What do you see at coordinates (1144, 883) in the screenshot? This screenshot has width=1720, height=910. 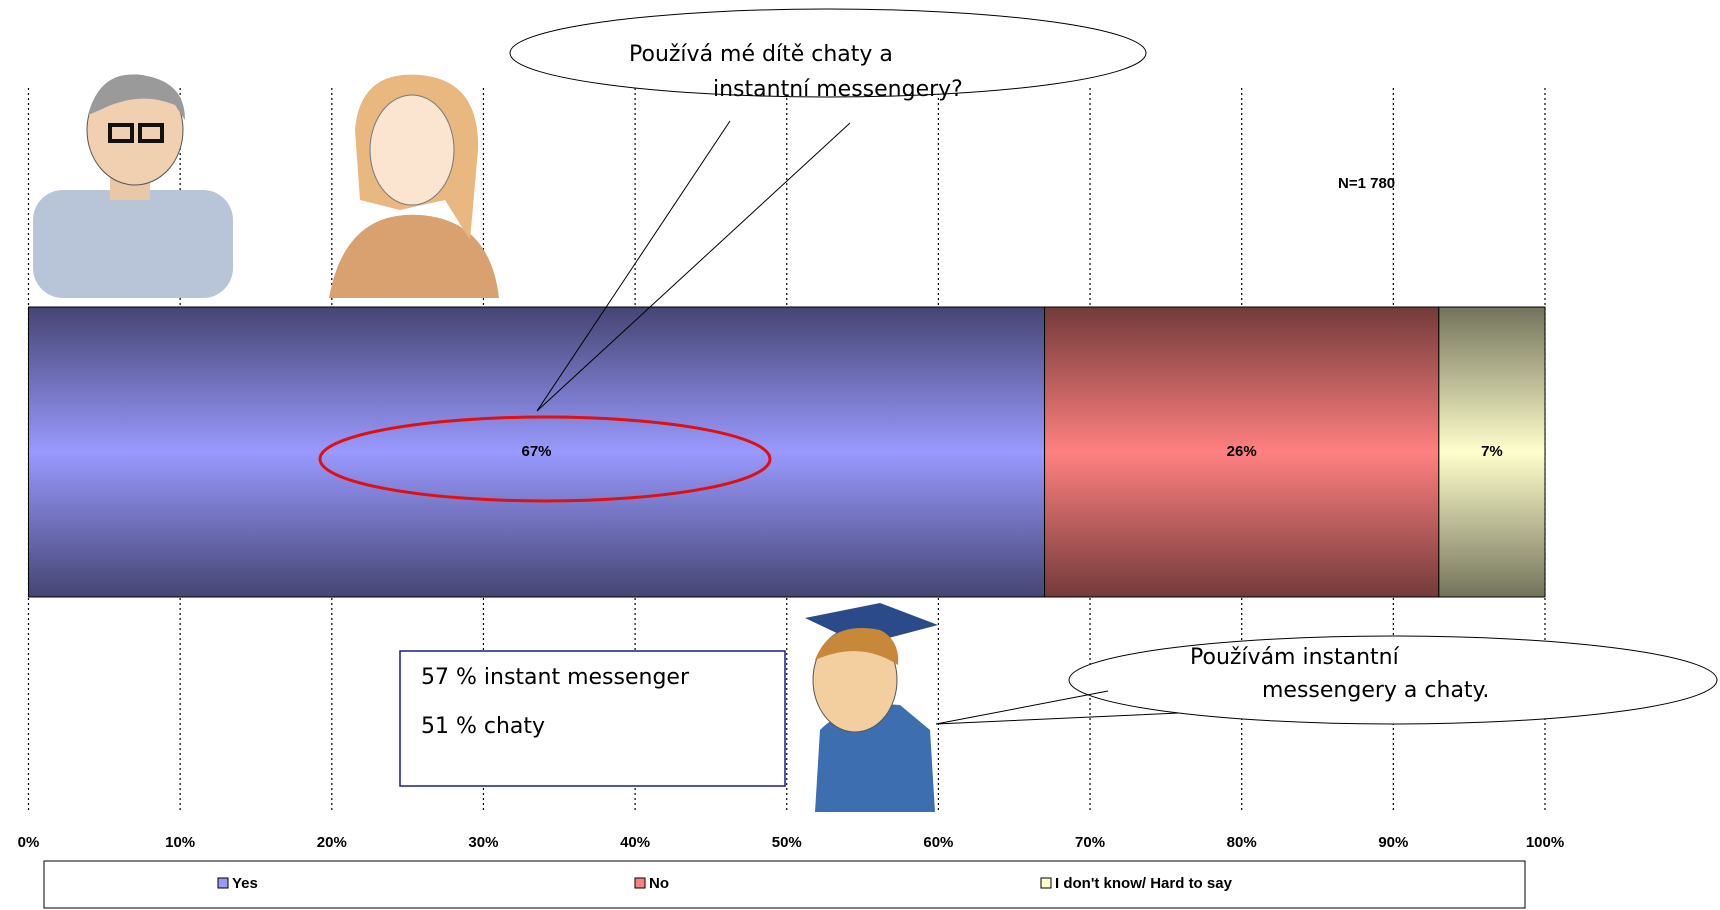 I see `legend-label: I don't know/ Hard to say` at bounding box center [1144, 883].